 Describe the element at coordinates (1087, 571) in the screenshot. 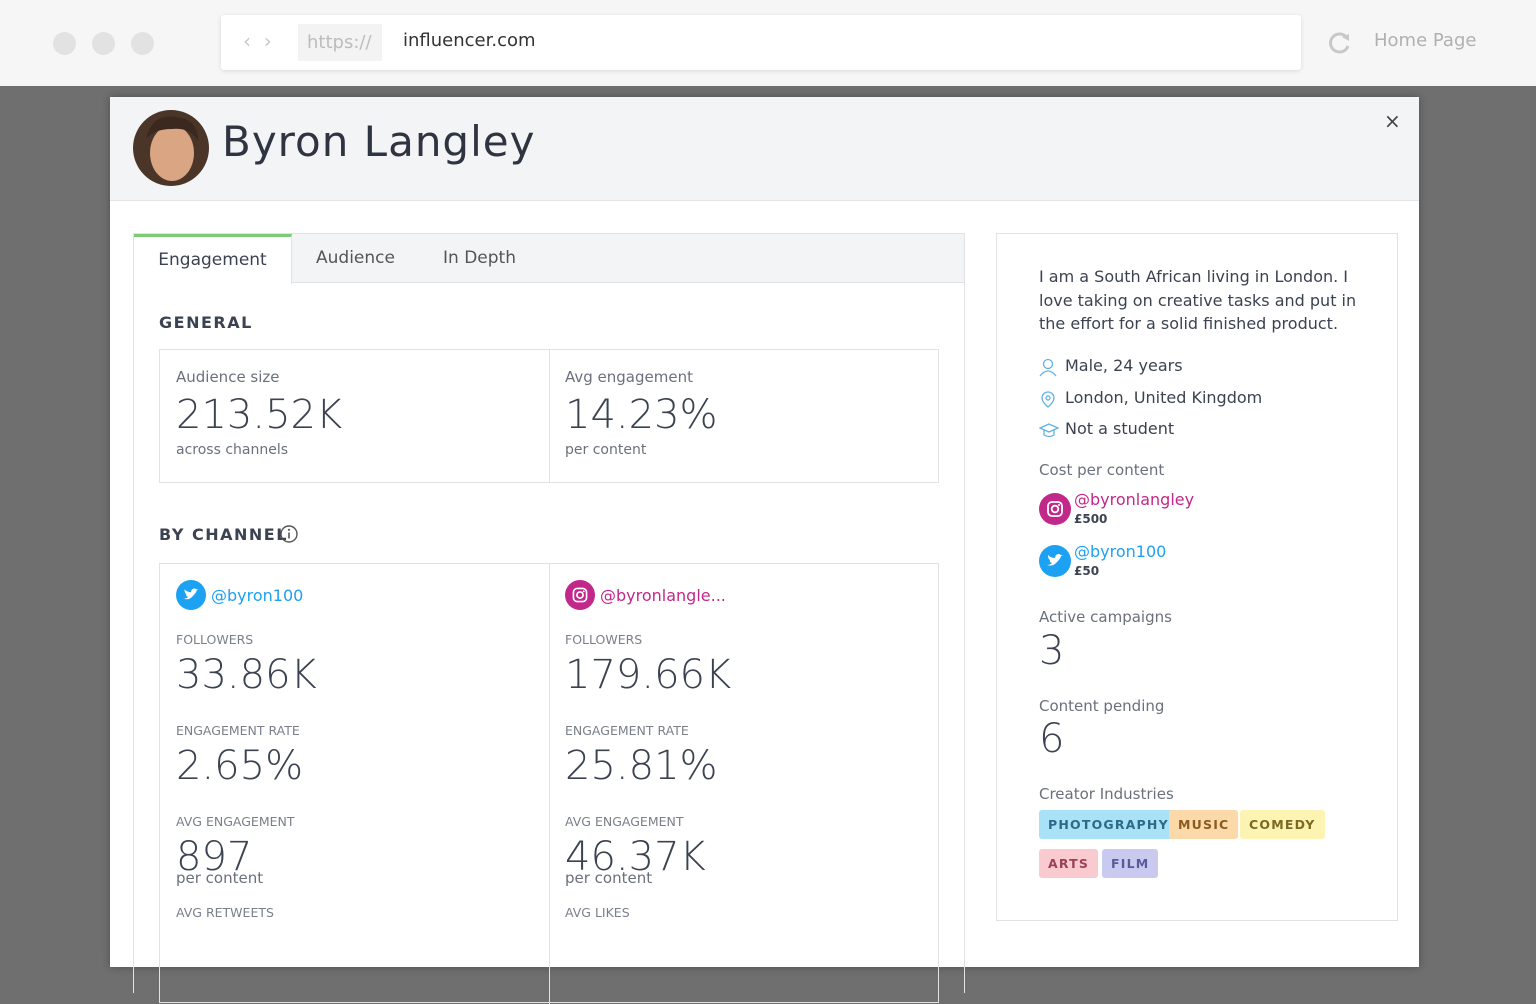

I see `cost-price: £50` at that location.